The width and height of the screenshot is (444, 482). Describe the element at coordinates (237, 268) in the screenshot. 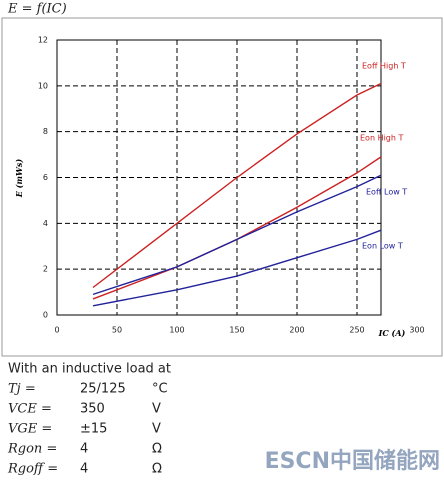

I see `series-line` at that location.